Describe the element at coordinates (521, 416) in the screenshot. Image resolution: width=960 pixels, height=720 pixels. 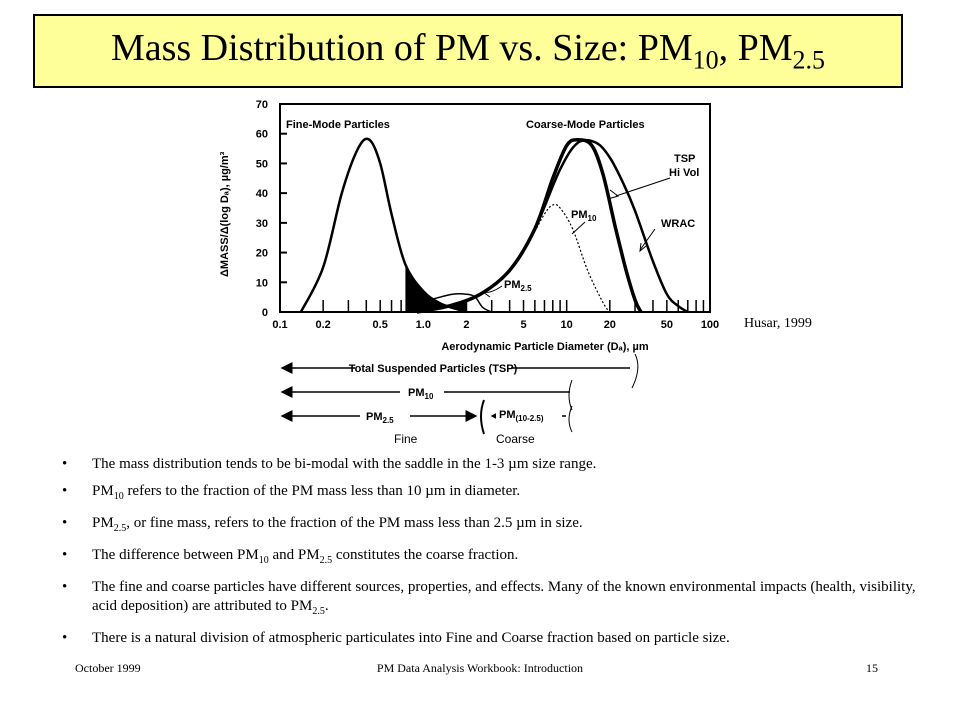
I see `pm1025-range-label: PM(10-2.5)` at that location.